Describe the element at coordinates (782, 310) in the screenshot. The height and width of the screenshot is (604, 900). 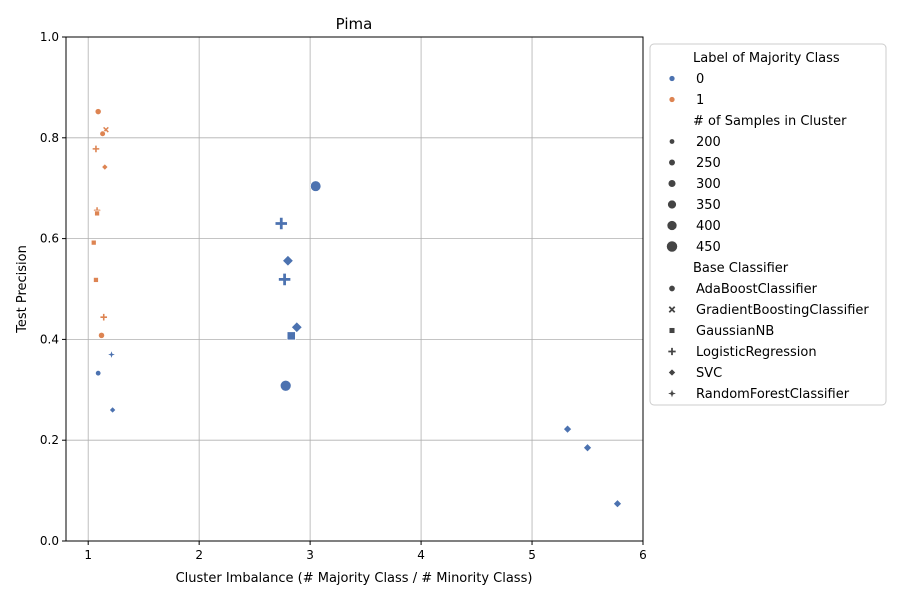
I see `legend-style-entry: GradientBoostingClassifier` at that location.